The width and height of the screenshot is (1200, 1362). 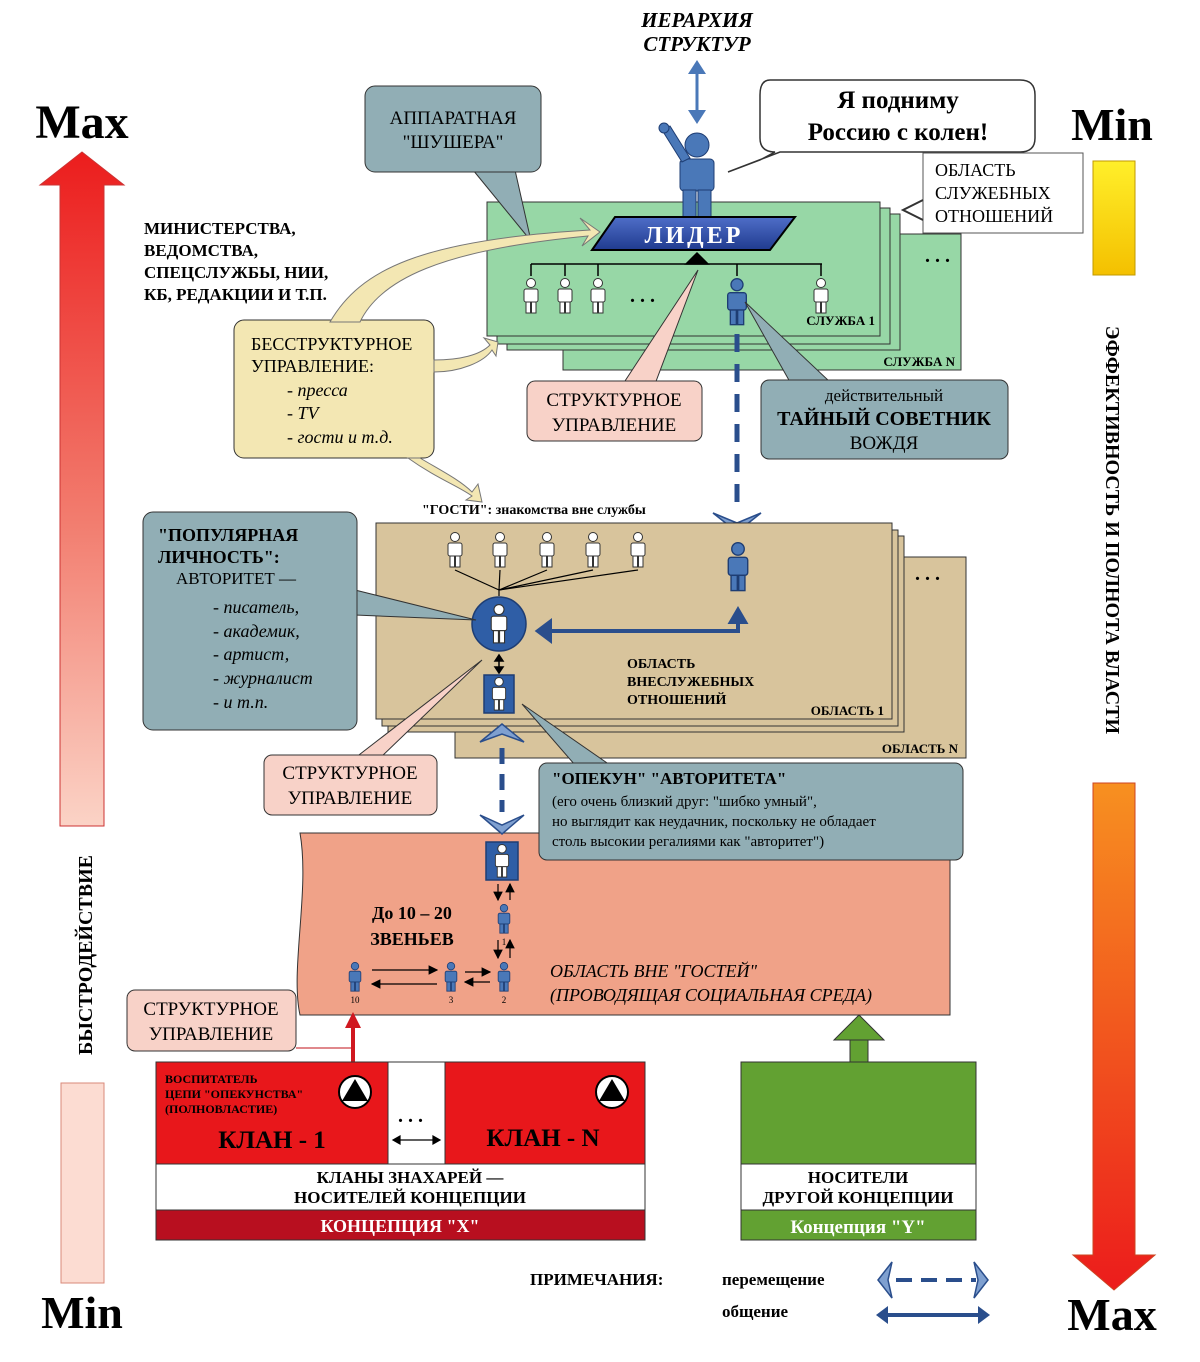 What do you see at coordinates (696, 20) in the screenshot?
I see `hierarchy-line1: ИЕРАРХИЯ` at bounding box center [696, 20].